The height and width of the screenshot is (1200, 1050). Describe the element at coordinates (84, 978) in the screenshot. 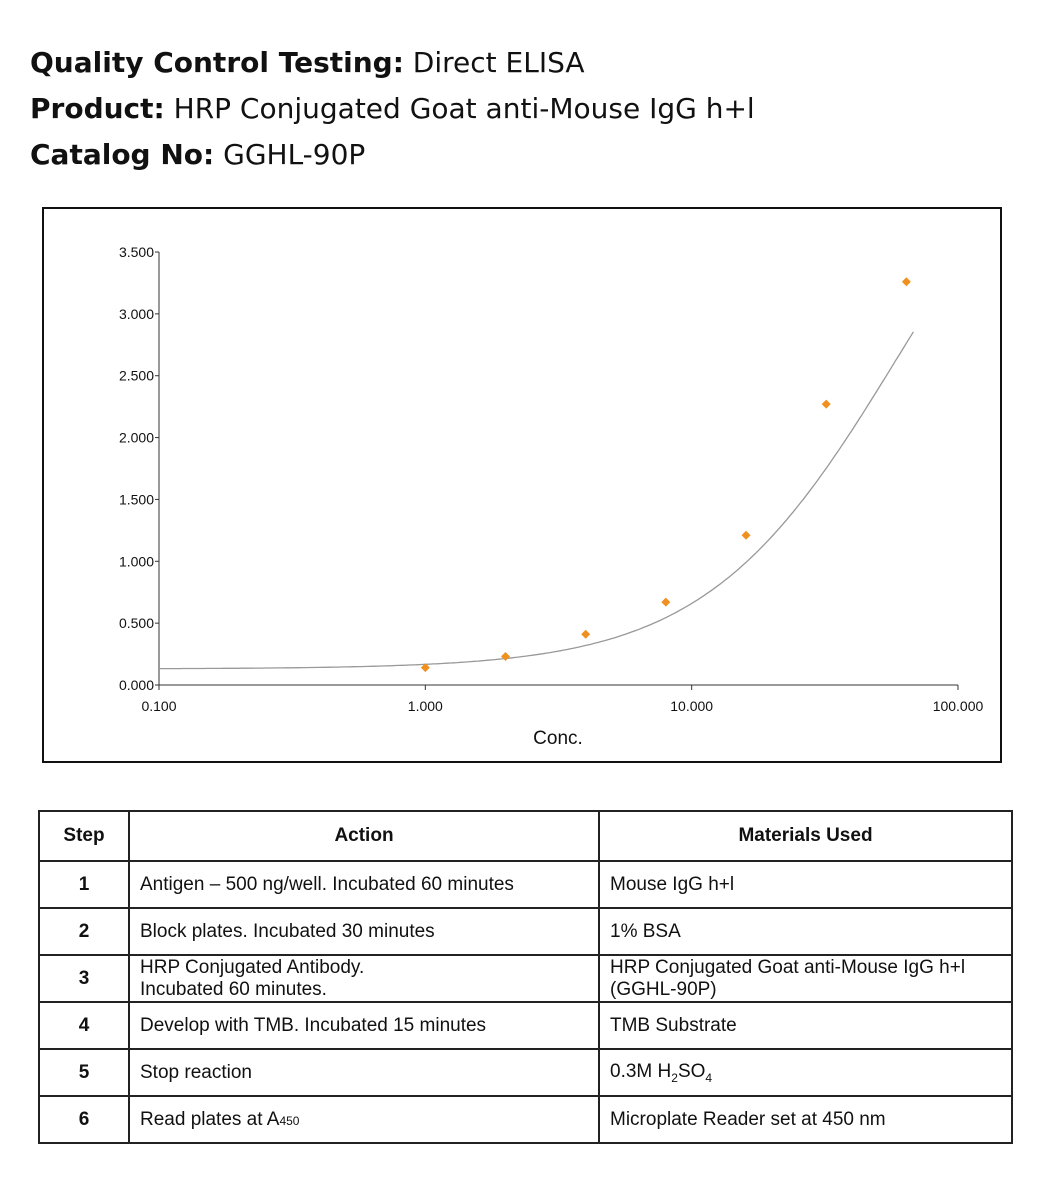

I see `step-number: 3` at that location.